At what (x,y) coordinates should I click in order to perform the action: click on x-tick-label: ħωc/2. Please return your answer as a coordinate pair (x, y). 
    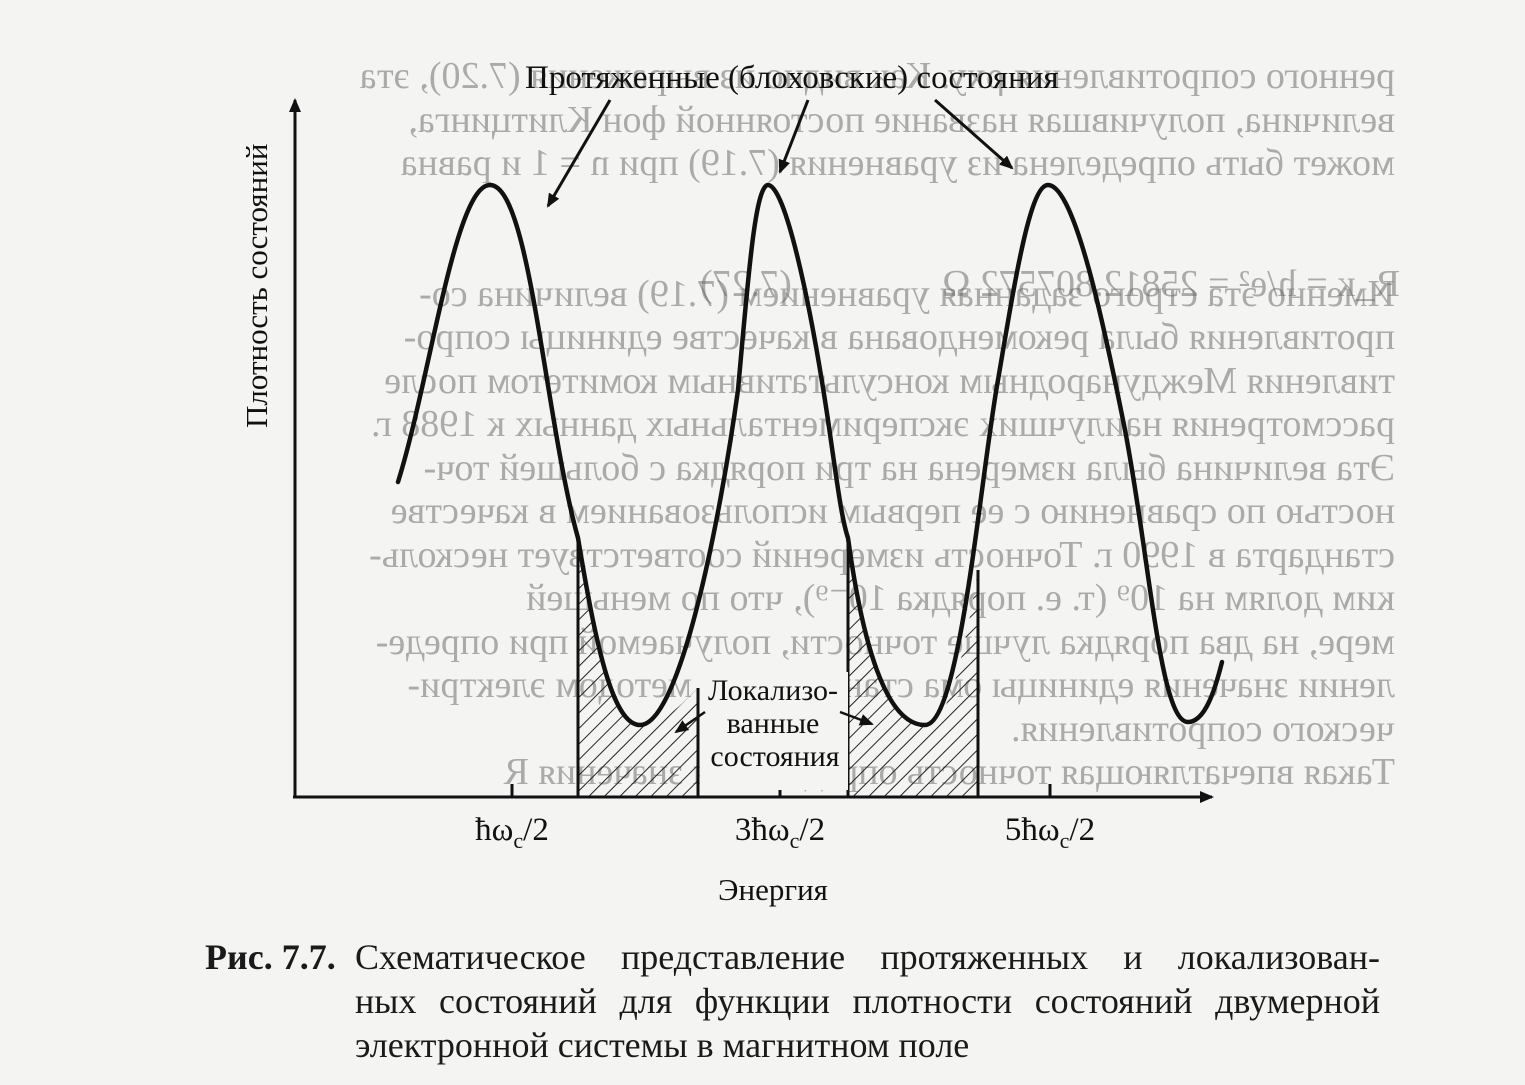
    Looking at the image, I should click on (512, 832).